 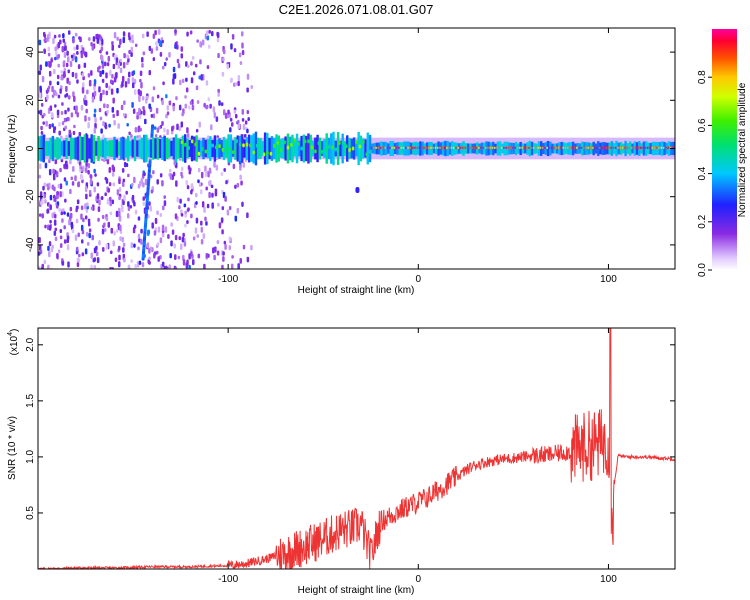 I want to click on spectrogram-x-label: Height of straight line (km), so click(x=356, y=290).